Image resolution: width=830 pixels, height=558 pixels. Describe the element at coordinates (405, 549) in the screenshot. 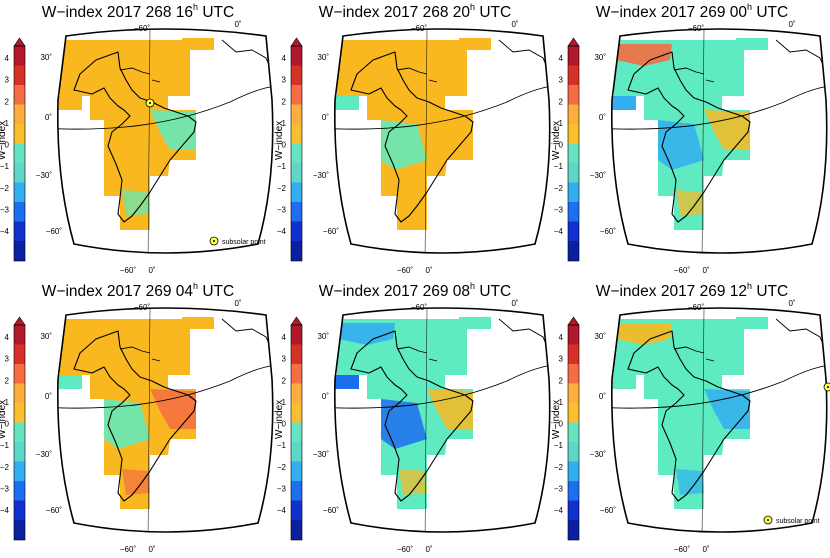

I see `lon-label-bottom-west: −60˚` at that location.